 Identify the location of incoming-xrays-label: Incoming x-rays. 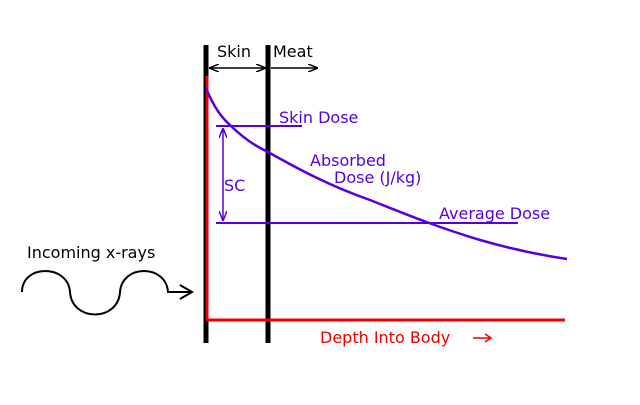
(91, 252).